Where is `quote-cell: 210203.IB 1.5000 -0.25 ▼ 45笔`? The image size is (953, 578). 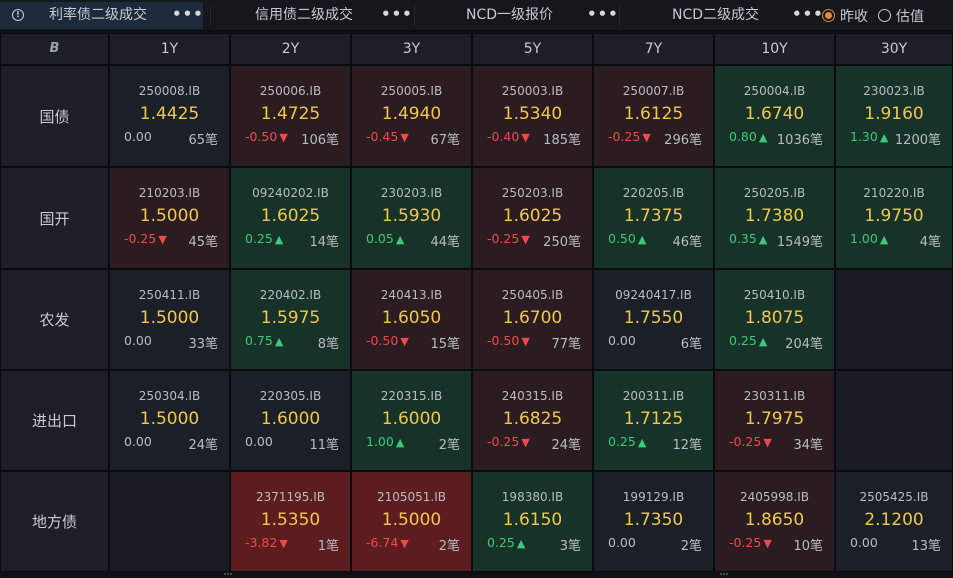
quote-cell: 210203.IB 1.5000 -0.25 ▼ 45笔 is located at coordinates (169, 218).